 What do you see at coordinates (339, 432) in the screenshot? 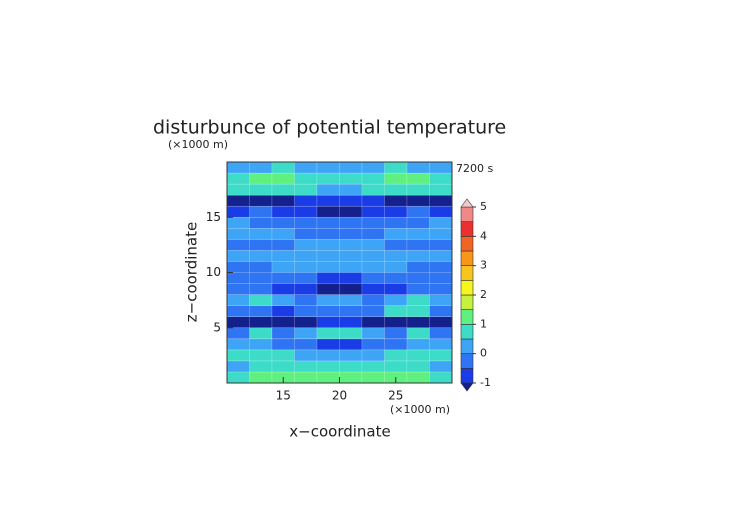
I see `x-axis-label: x−coordinate` at bounding box center [339, 432].